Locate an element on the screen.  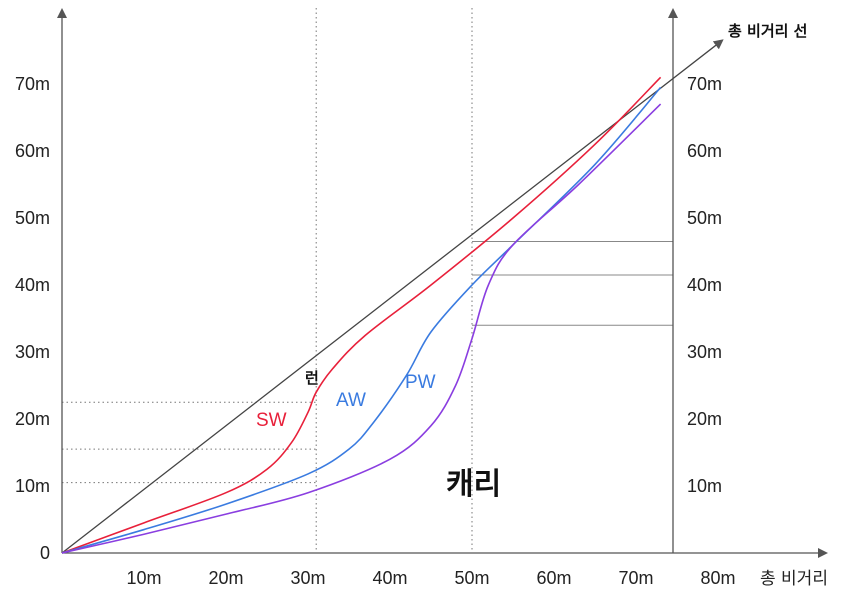
y-tick-label-left: 40m is located at coordinates (32, 285).